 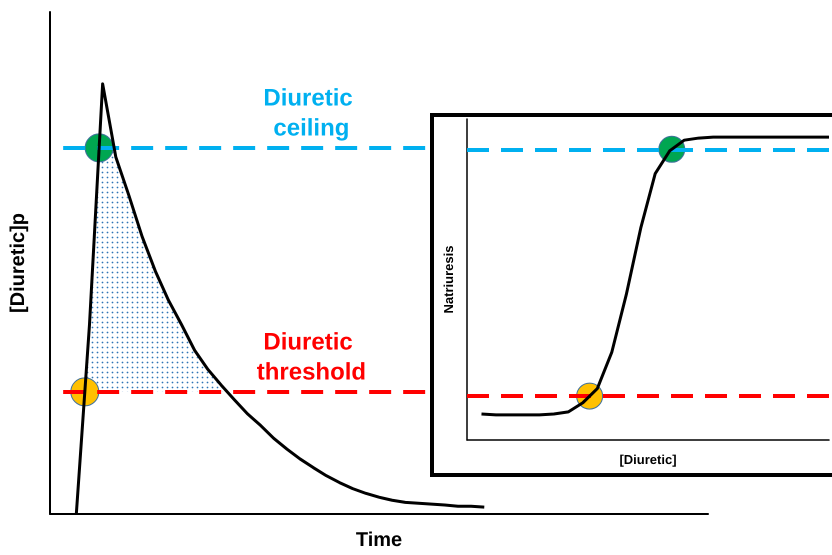 What do you see at coordinates (311, 357) in the screenshot?
I see `ref-line-label: Diuretic threshold` at bounding box center [311, 357].